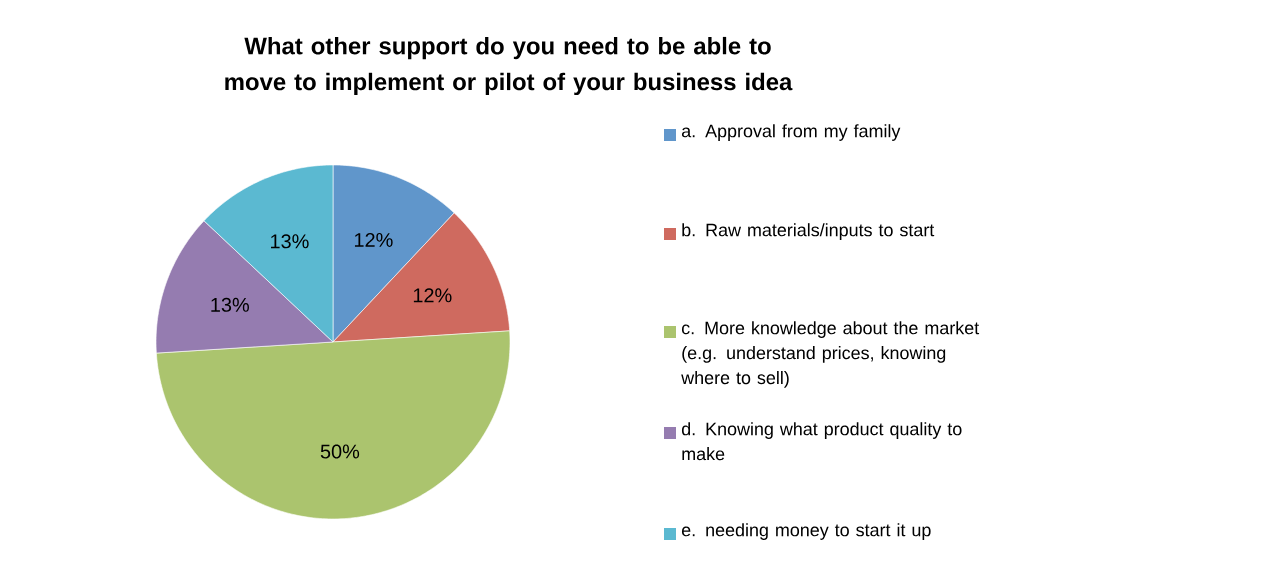 This screenshot has height=582, width=1275. I want to click on legend-label: c. More knowledge about the market (e.g. understand prices, knowing where to sell), so click(830, 354).